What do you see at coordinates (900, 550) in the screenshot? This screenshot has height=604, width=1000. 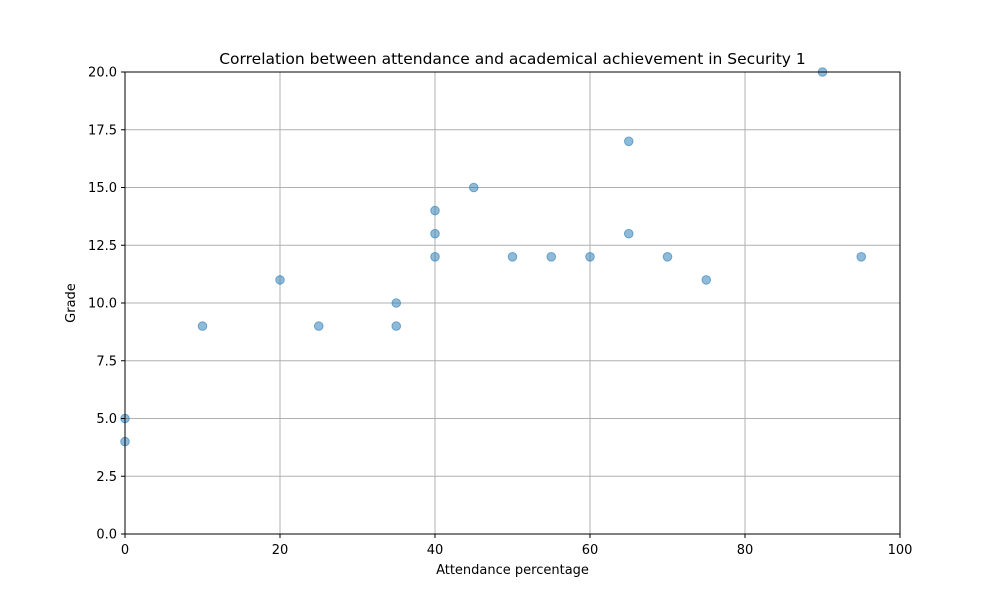 I see `x-tick-label: 100` at bounding box center [900, 550].